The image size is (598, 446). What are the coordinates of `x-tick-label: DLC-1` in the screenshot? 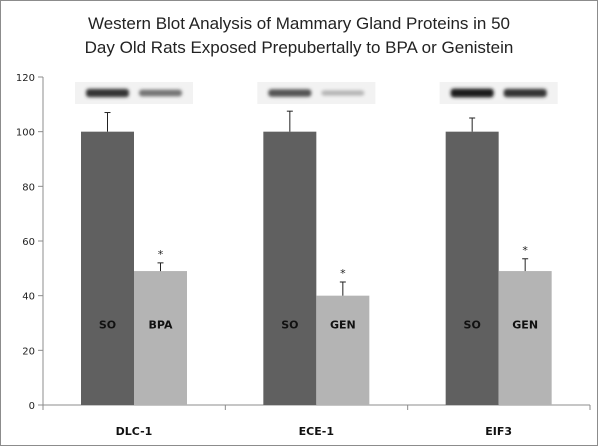 It's located at (134, 431).